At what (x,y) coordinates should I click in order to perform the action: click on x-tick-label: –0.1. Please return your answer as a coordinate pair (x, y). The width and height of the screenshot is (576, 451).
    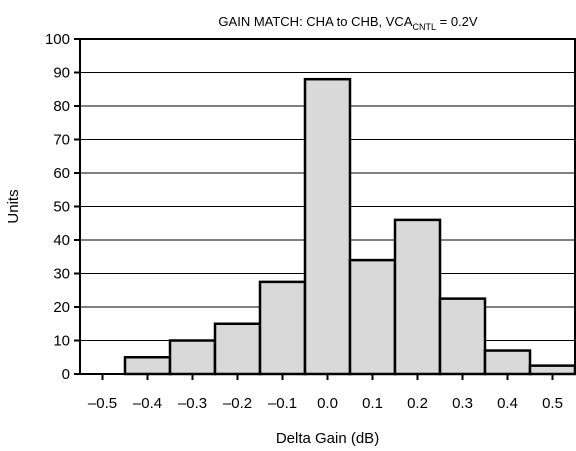
    Looking at the image, I should click on (282, 403).